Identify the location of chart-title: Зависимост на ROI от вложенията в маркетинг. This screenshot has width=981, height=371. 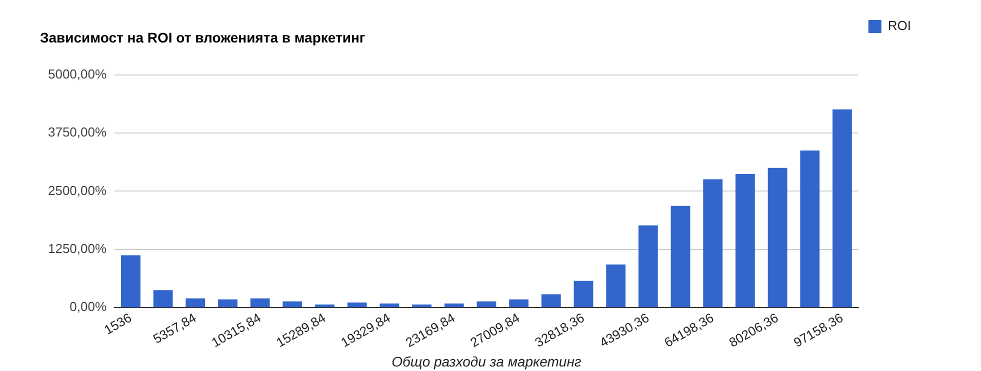
(203, 37).